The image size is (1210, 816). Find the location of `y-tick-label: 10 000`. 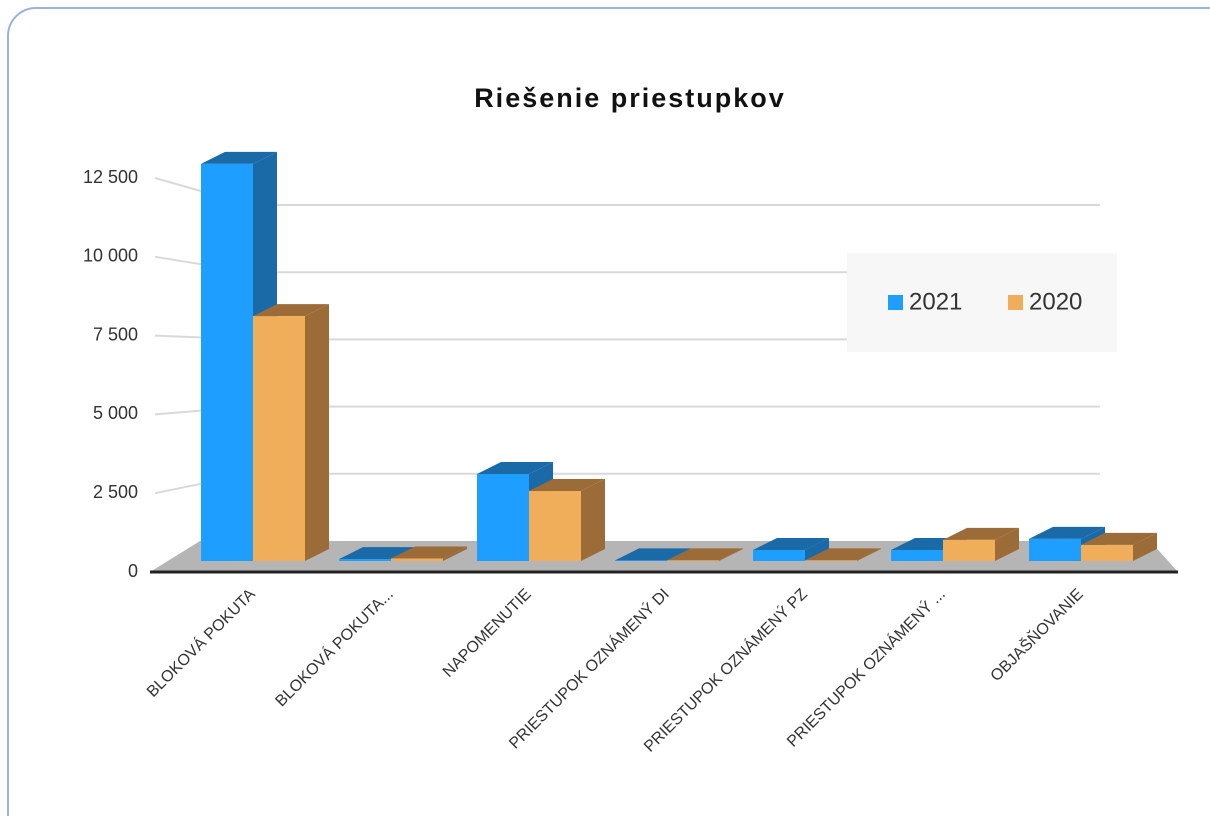

y-tick-label: 10 000 is located at coordinates (110, 256).